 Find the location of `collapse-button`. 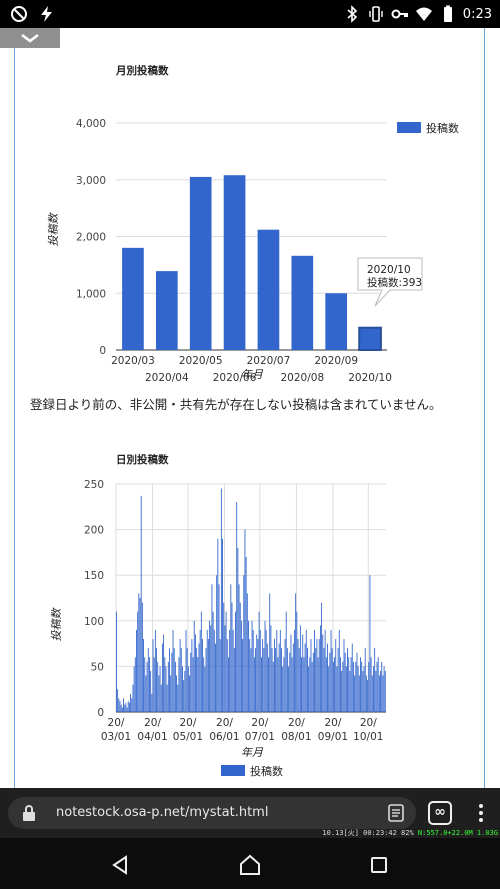

collapse-button is located at coordinates (30, 38).